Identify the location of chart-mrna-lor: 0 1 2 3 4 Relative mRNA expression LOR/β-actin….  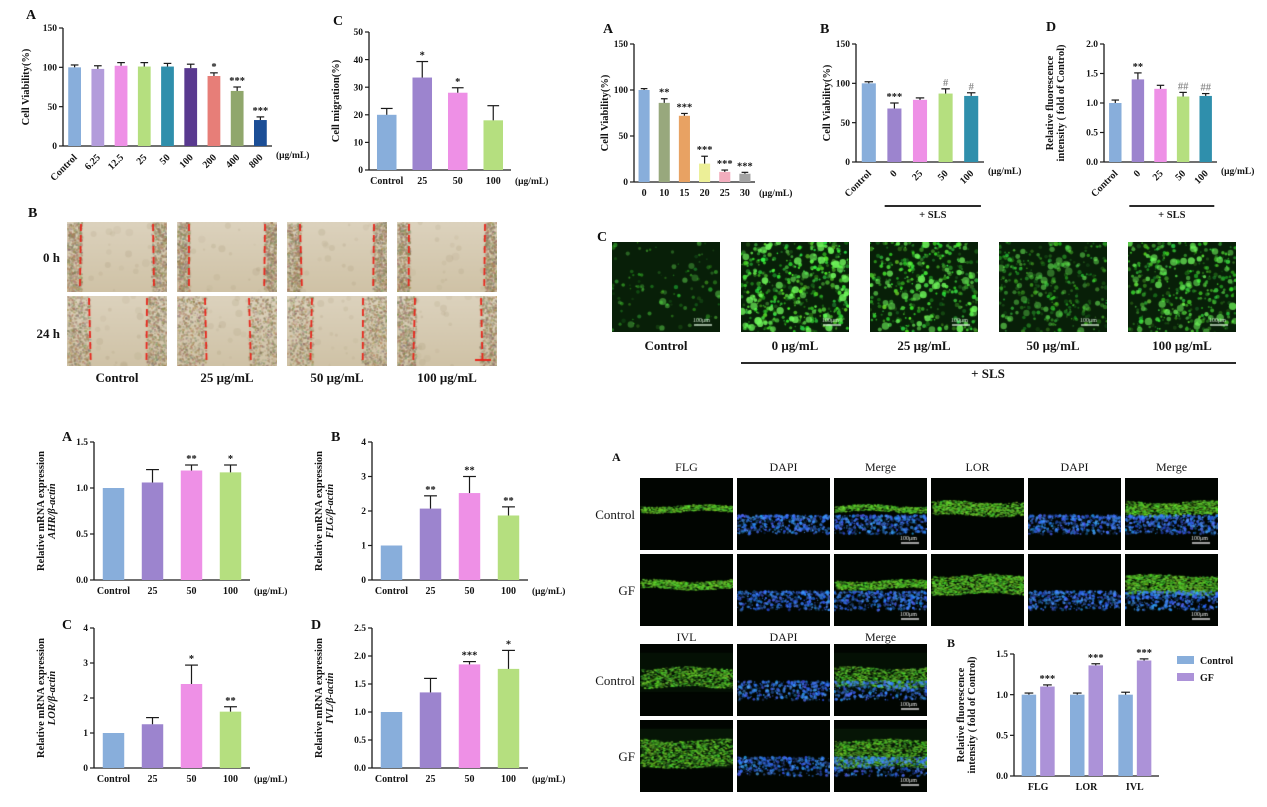
(168, 708).